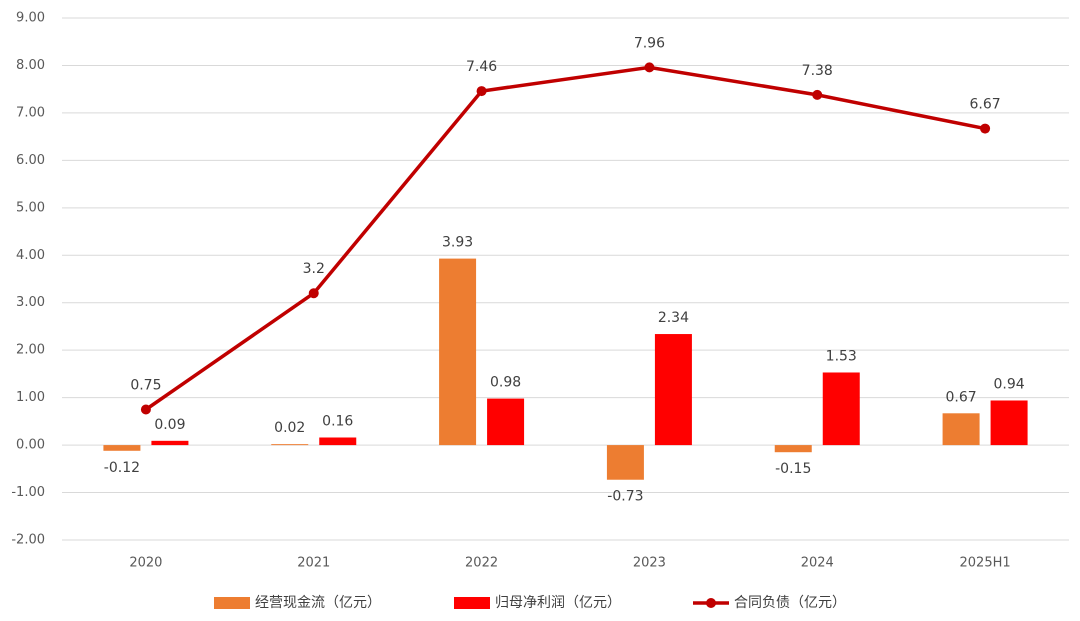  I want to click on legend-label: 经营现金流（亿元）, so click(318, 603).